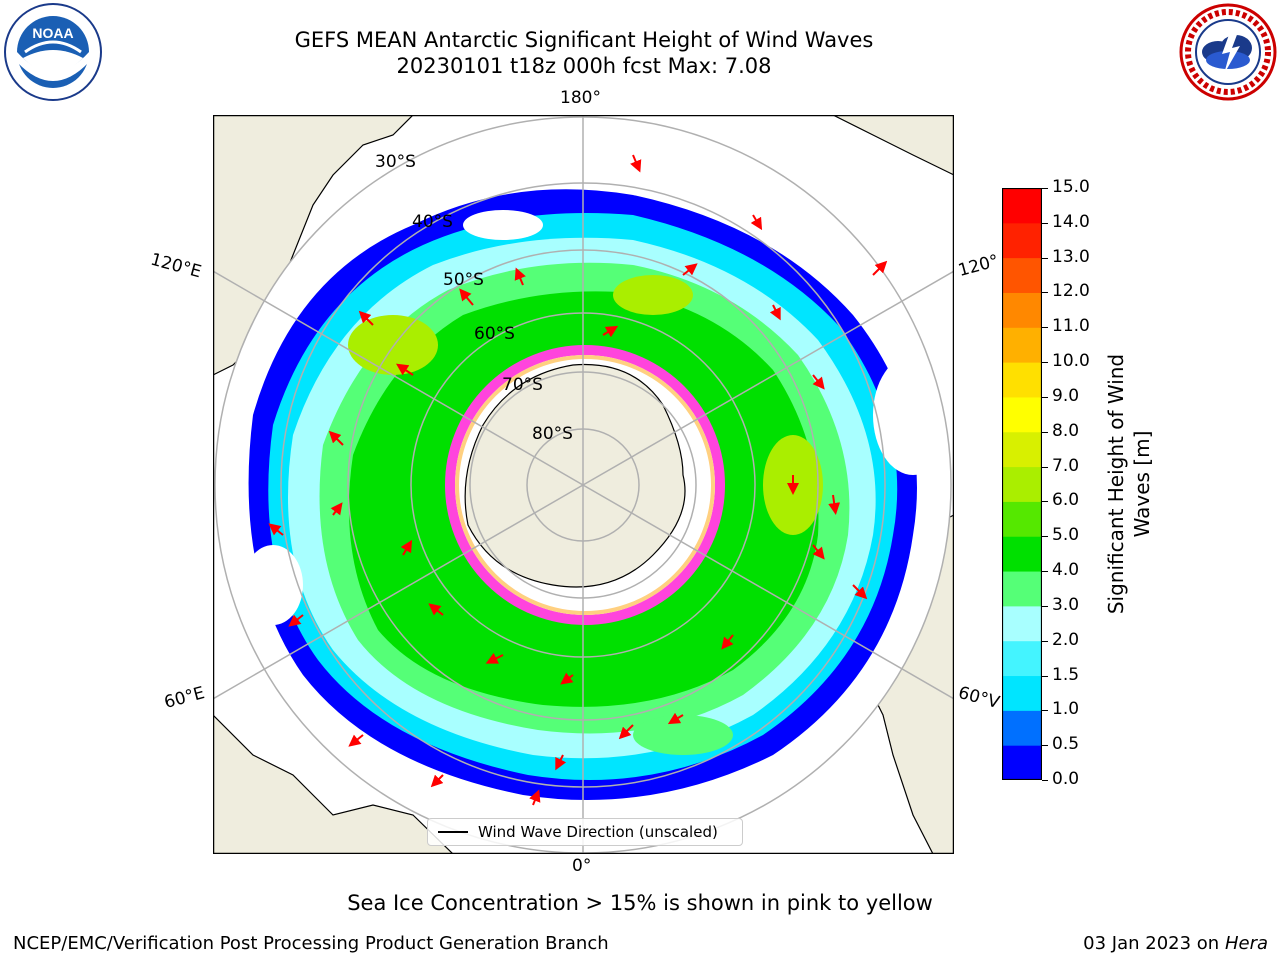 The image size is (1280, 960). What do you see at coordinates (432, 222) in the screenshot?
I see `lat-label-40S: 40°S` at bounding box center [432, 222].